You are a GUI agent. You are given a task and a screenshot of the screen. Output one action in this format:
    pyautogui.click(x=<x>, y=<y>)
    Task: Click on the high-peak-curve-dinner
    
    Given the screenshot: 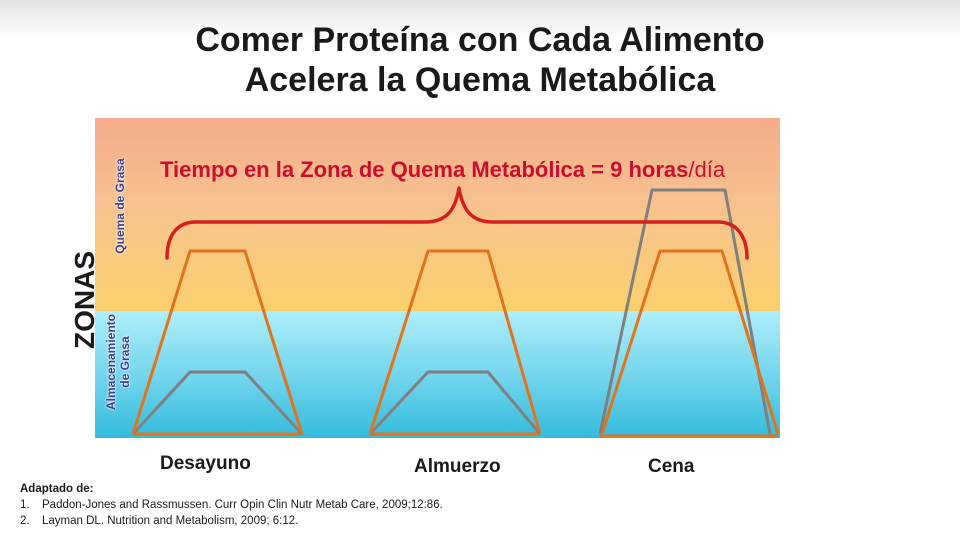 What is the action you would take?
    pyautogui.click(x=685, y=311)
    